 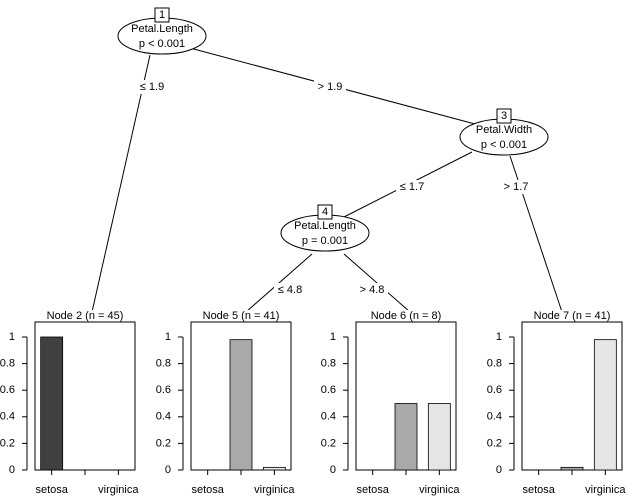 I want to click on leaf-title: Node 7 (n = 41), so click(x=572, y=316).